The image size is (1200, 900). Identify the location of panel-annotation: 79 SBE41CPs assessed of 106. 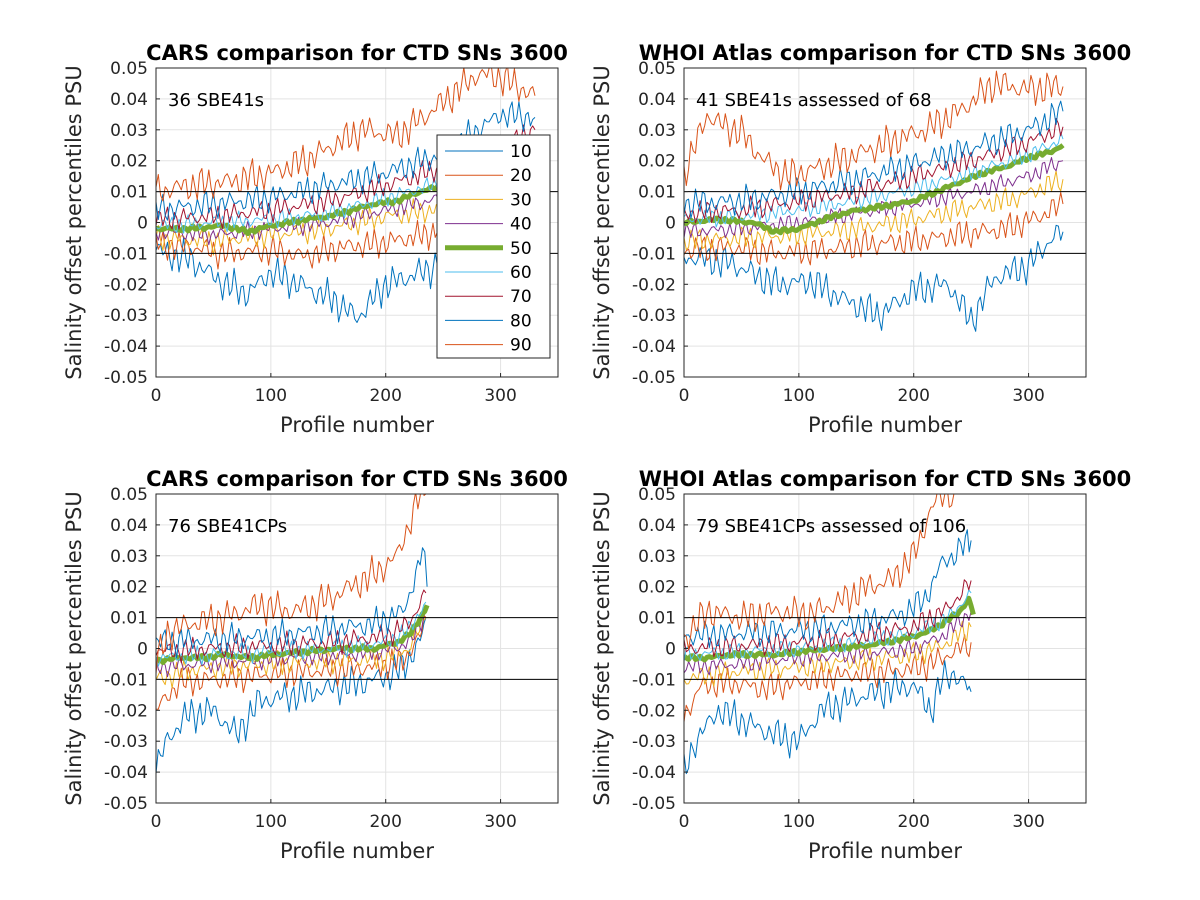
(831, 526).